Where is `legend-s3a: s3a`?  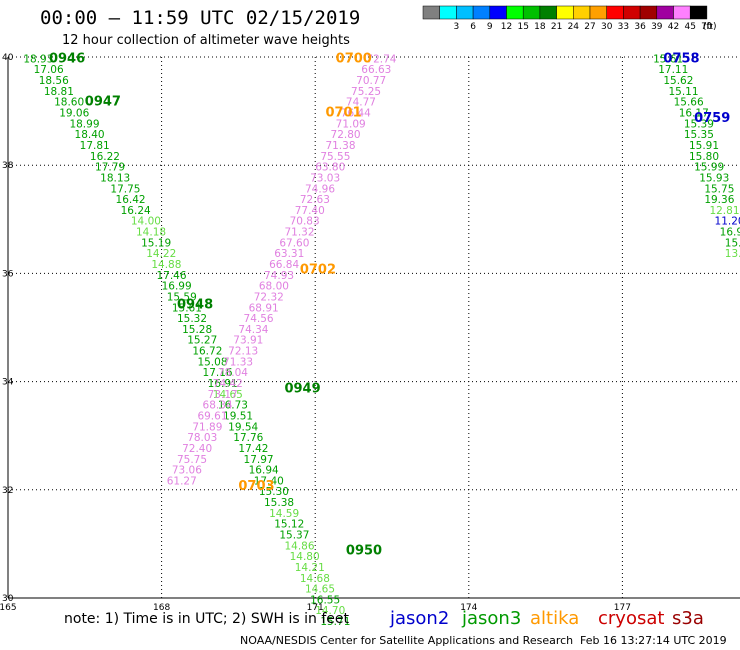
legend-s3a: s3a is located at coordinates (688, 618).